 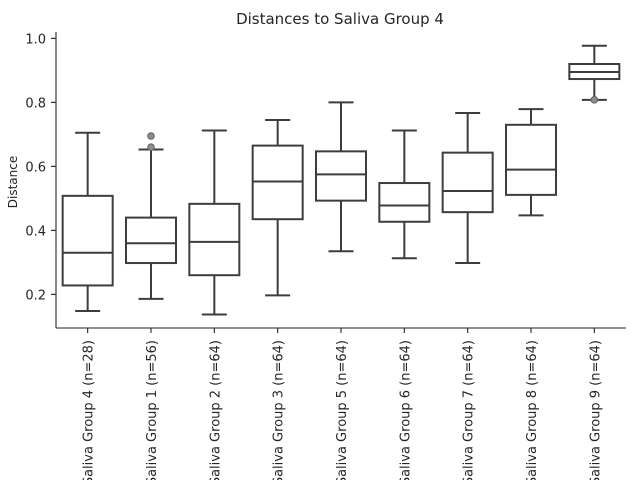 I want to click on y-tick-label: 0.2, so click(x=35, y=295).